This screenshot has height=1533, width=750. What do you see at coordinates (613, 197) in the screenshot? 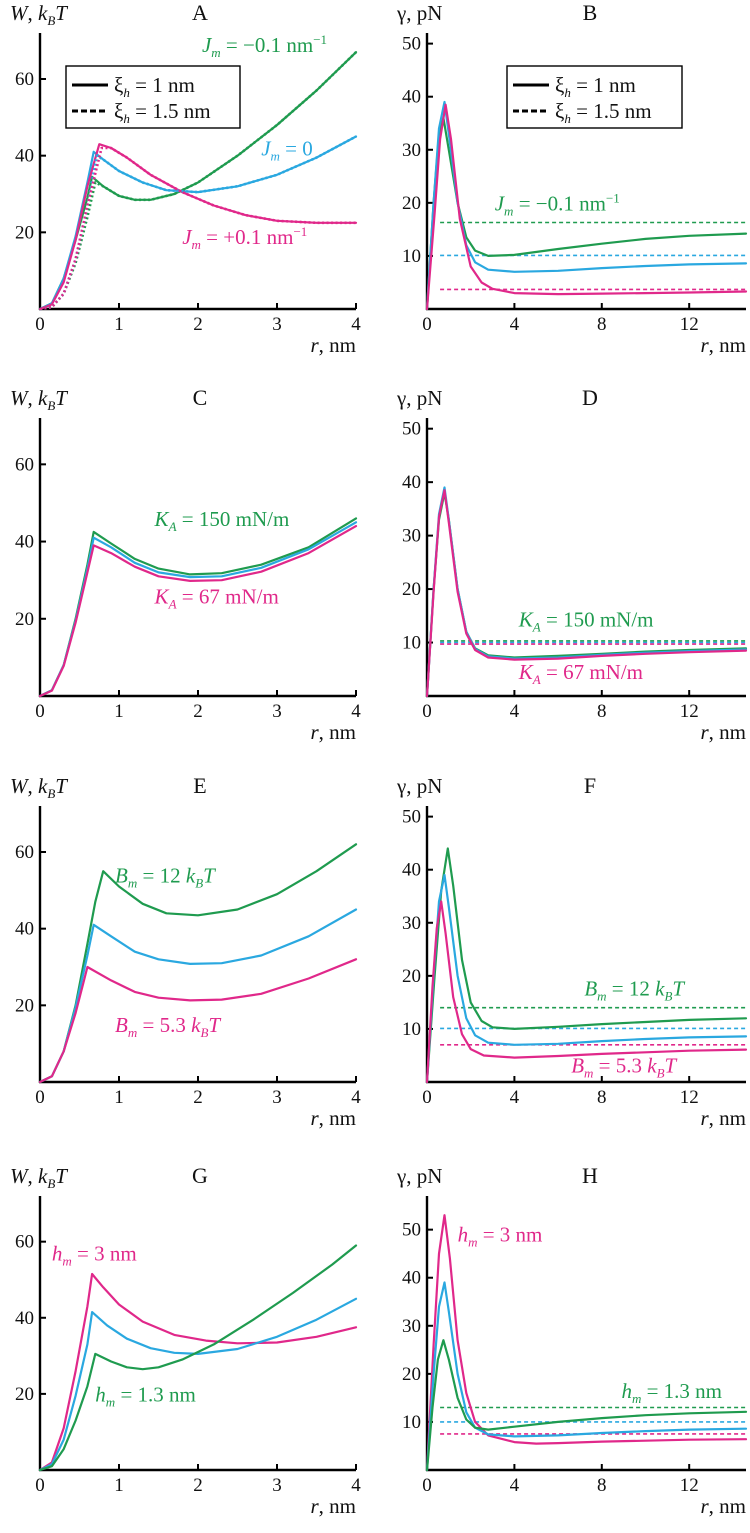
I see `annotation-part: −1` at bounding box center [613, 197].